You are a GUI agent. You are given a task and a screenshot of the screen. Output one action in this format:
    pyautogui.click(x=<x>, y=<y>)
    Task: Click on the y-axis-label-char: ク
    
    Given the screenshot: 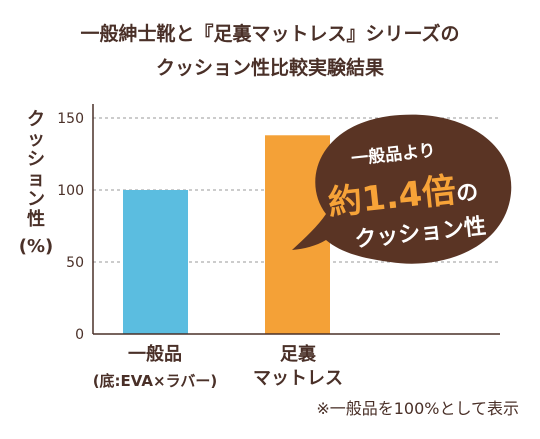 What is the action you would take?
    pyautogui.click(x=36, y=119)
    